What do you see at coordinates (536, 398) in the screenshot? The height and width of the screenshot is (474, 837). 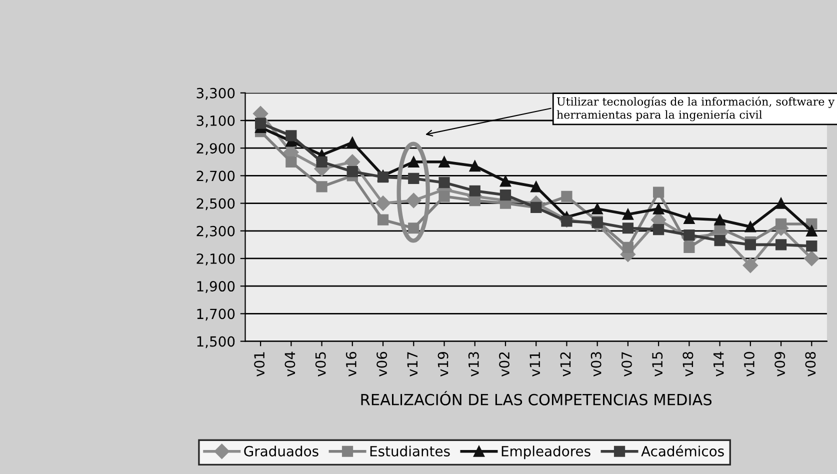 I see `x-axis-title: REALIZACIÓN DE LAS COMPETENCIAS MEDIAS` at bounding box center [536, 398].